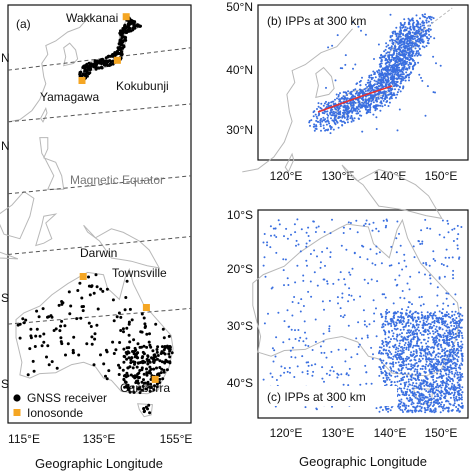 The height and width of the screenshot is (474, 474). Describe the element at coordinates (297, 100) in the screenshot. I see `coastline-shape` at that location.